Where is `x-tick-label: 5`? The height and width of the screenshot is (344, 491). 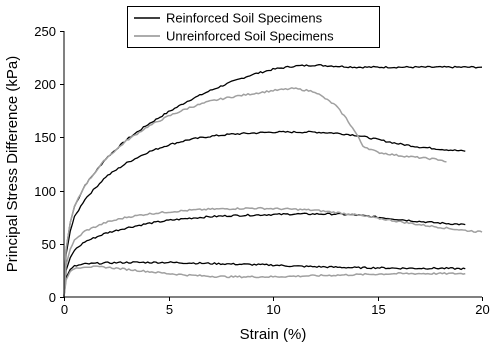 x-tick-label: 5 is located at coordinates (169, 309).